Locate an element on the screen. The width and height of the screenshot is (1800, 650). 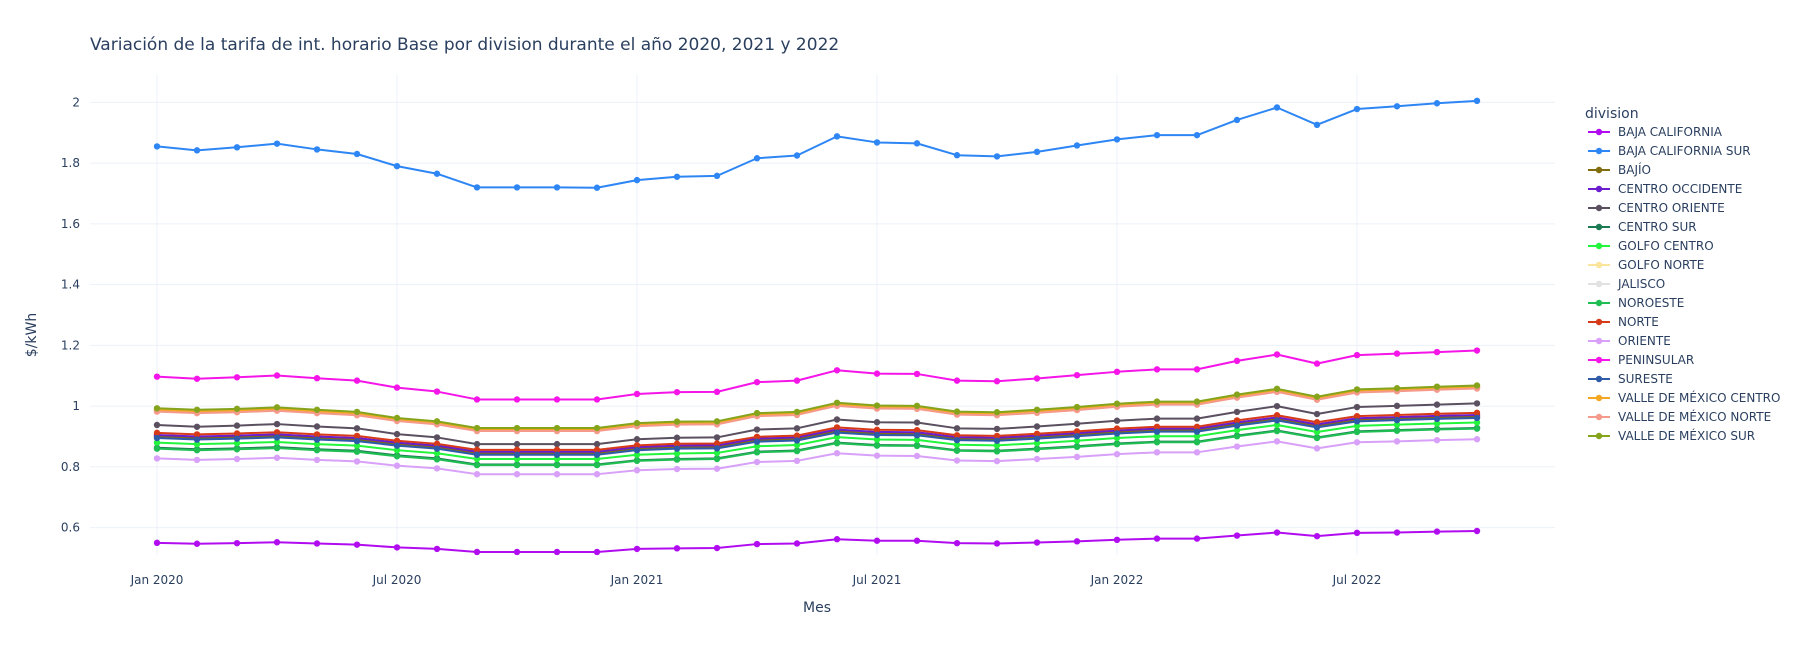
legend-item: NOROESTE is located at coordinates (1636, 303).